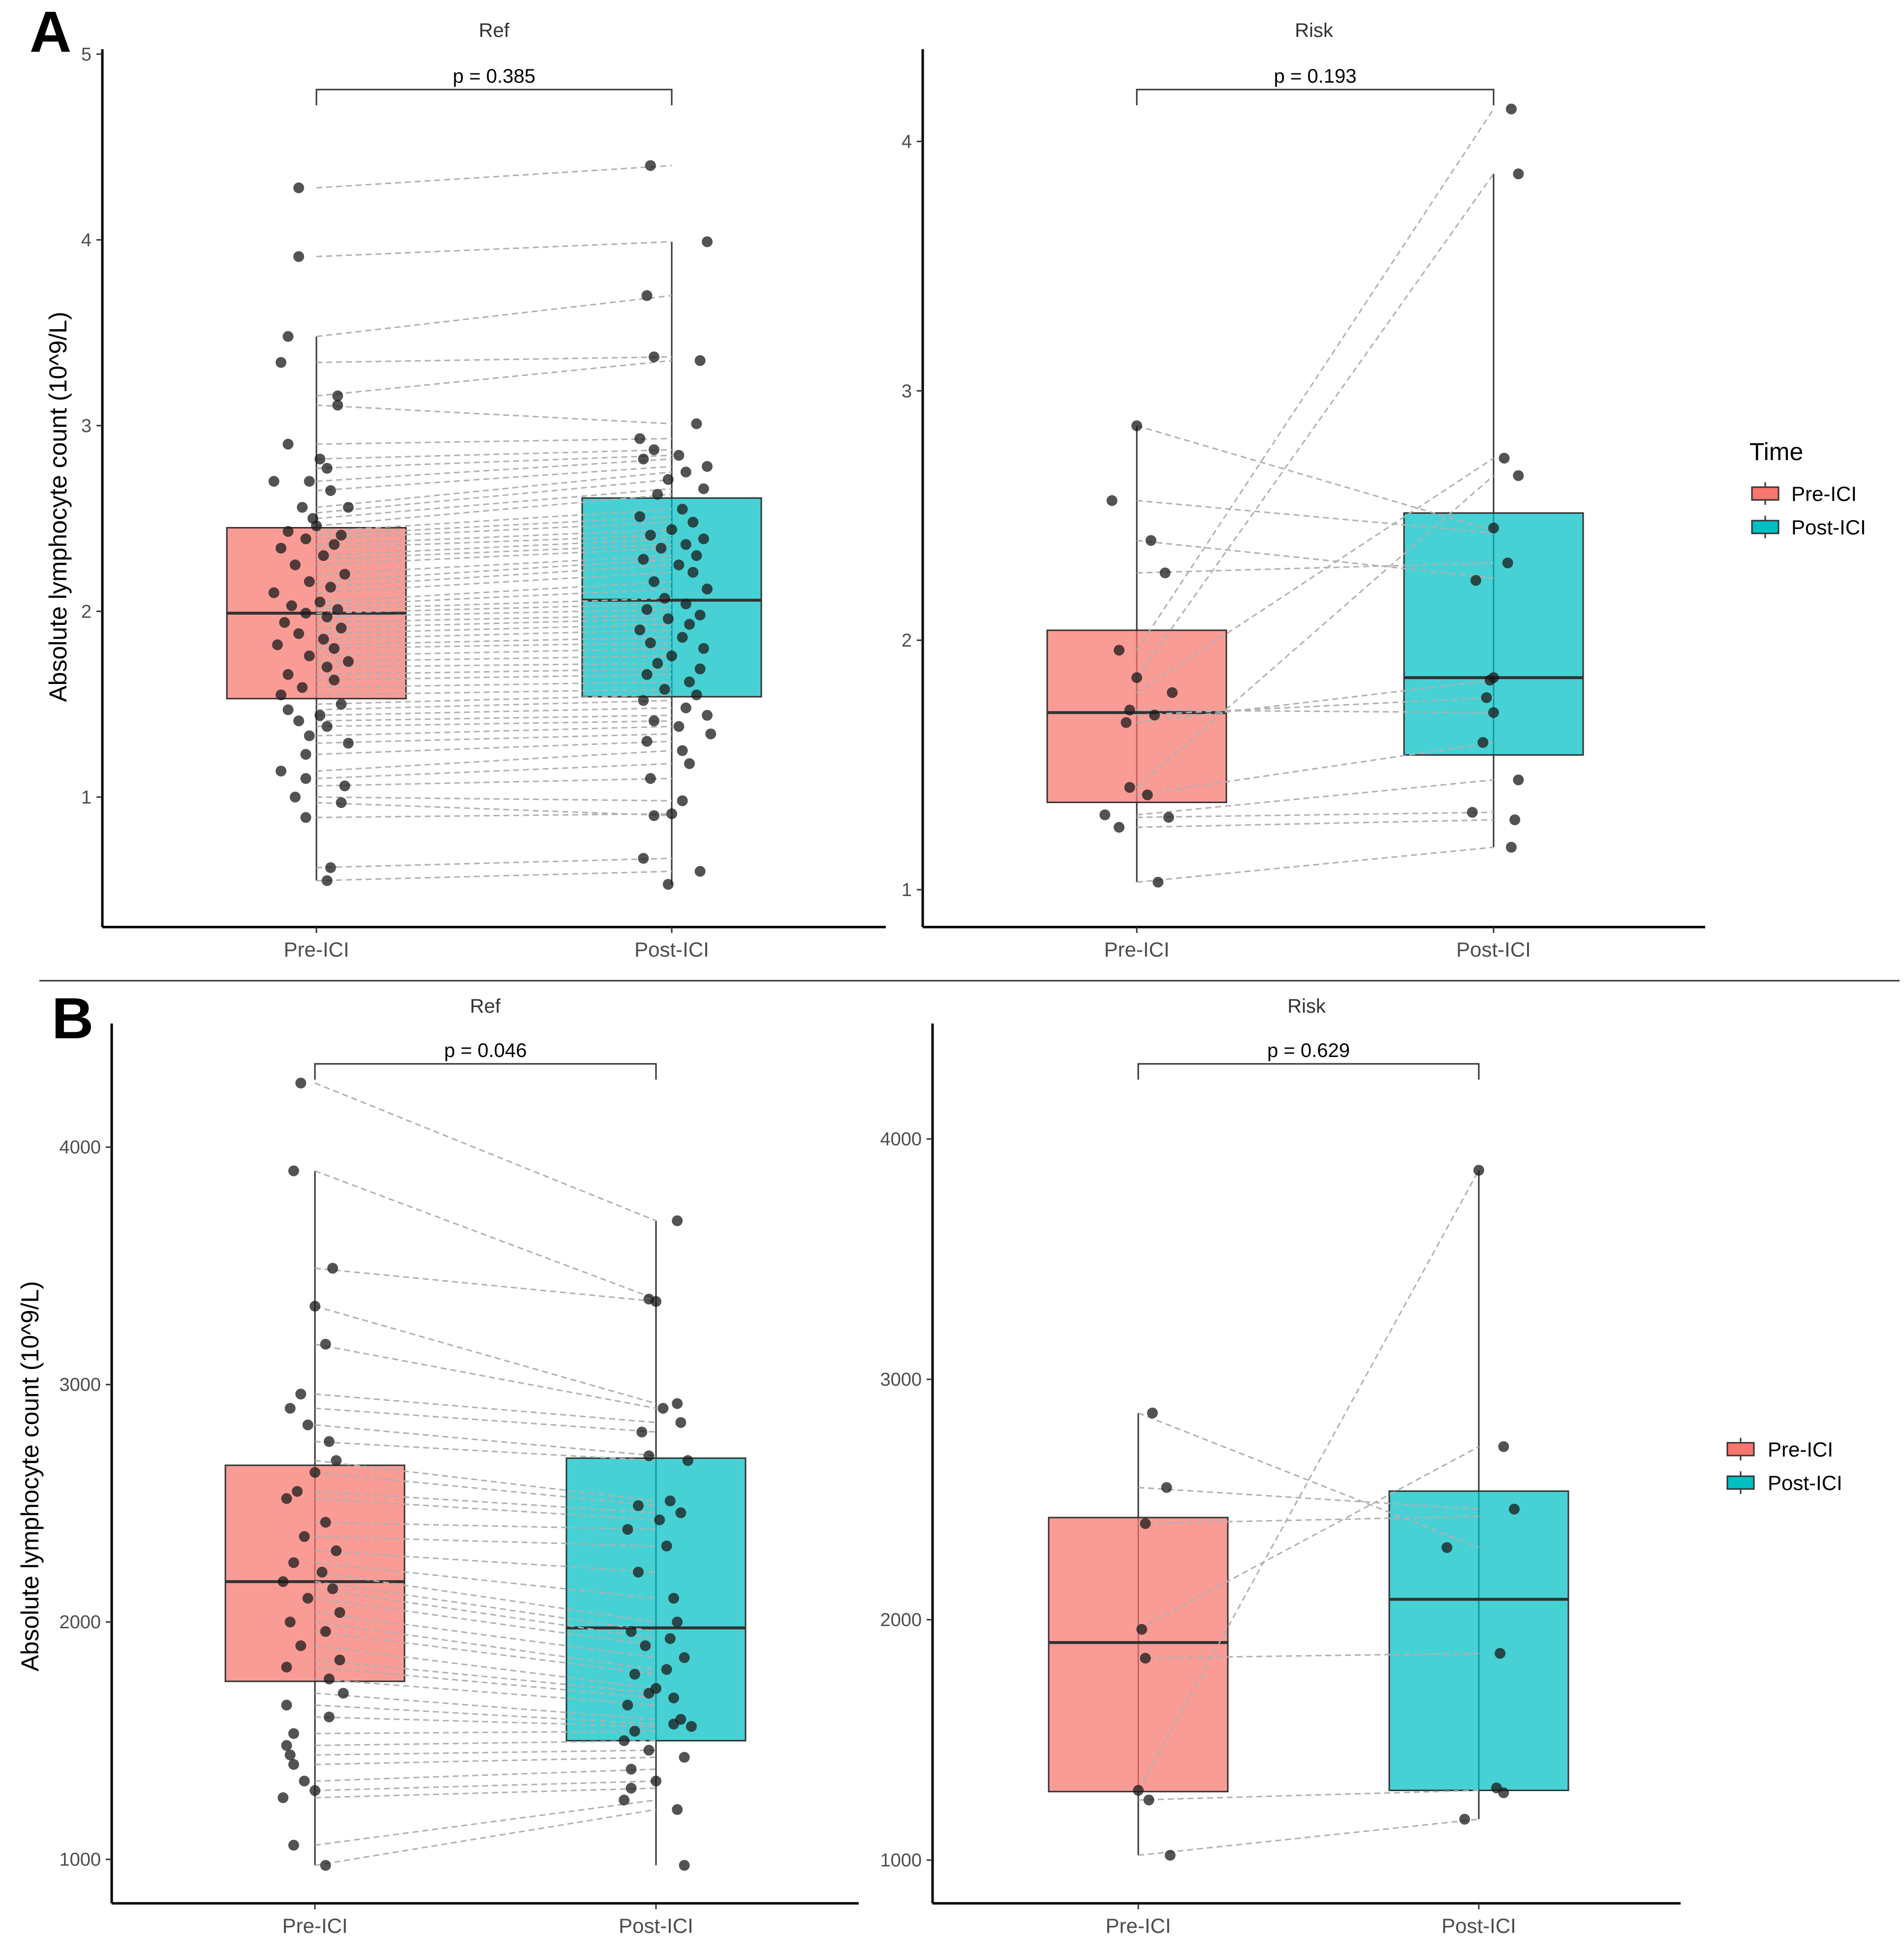  I want to click on facet-title: Risk, so click(1314, 30).